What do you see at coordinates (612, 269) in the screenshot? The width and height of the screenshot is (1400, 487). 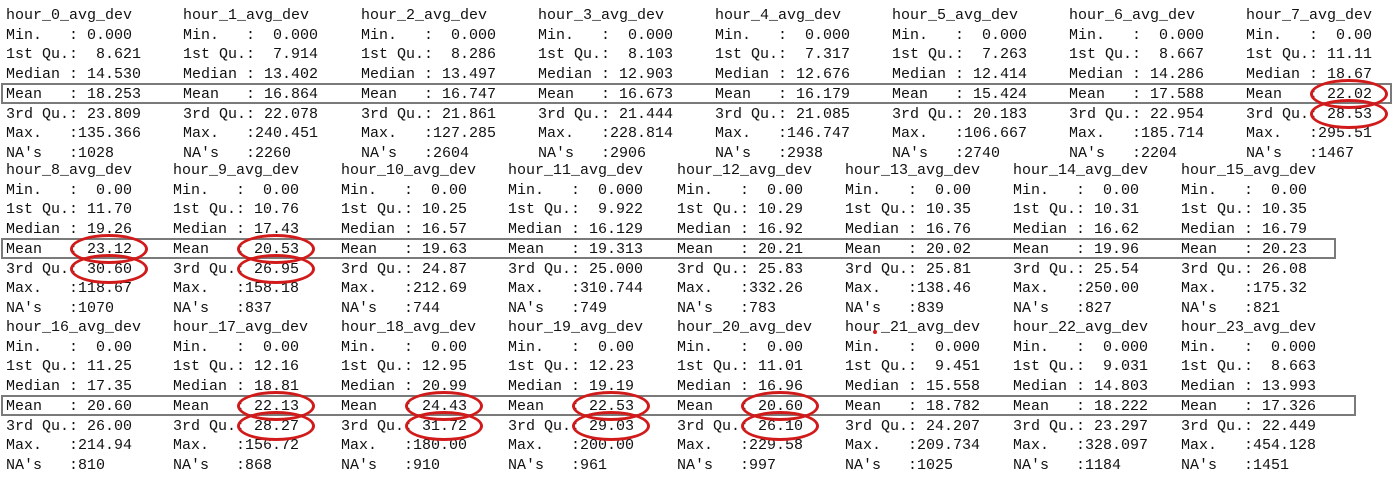 I see `stat-value: 25.000` at bounding box center [612, 269].